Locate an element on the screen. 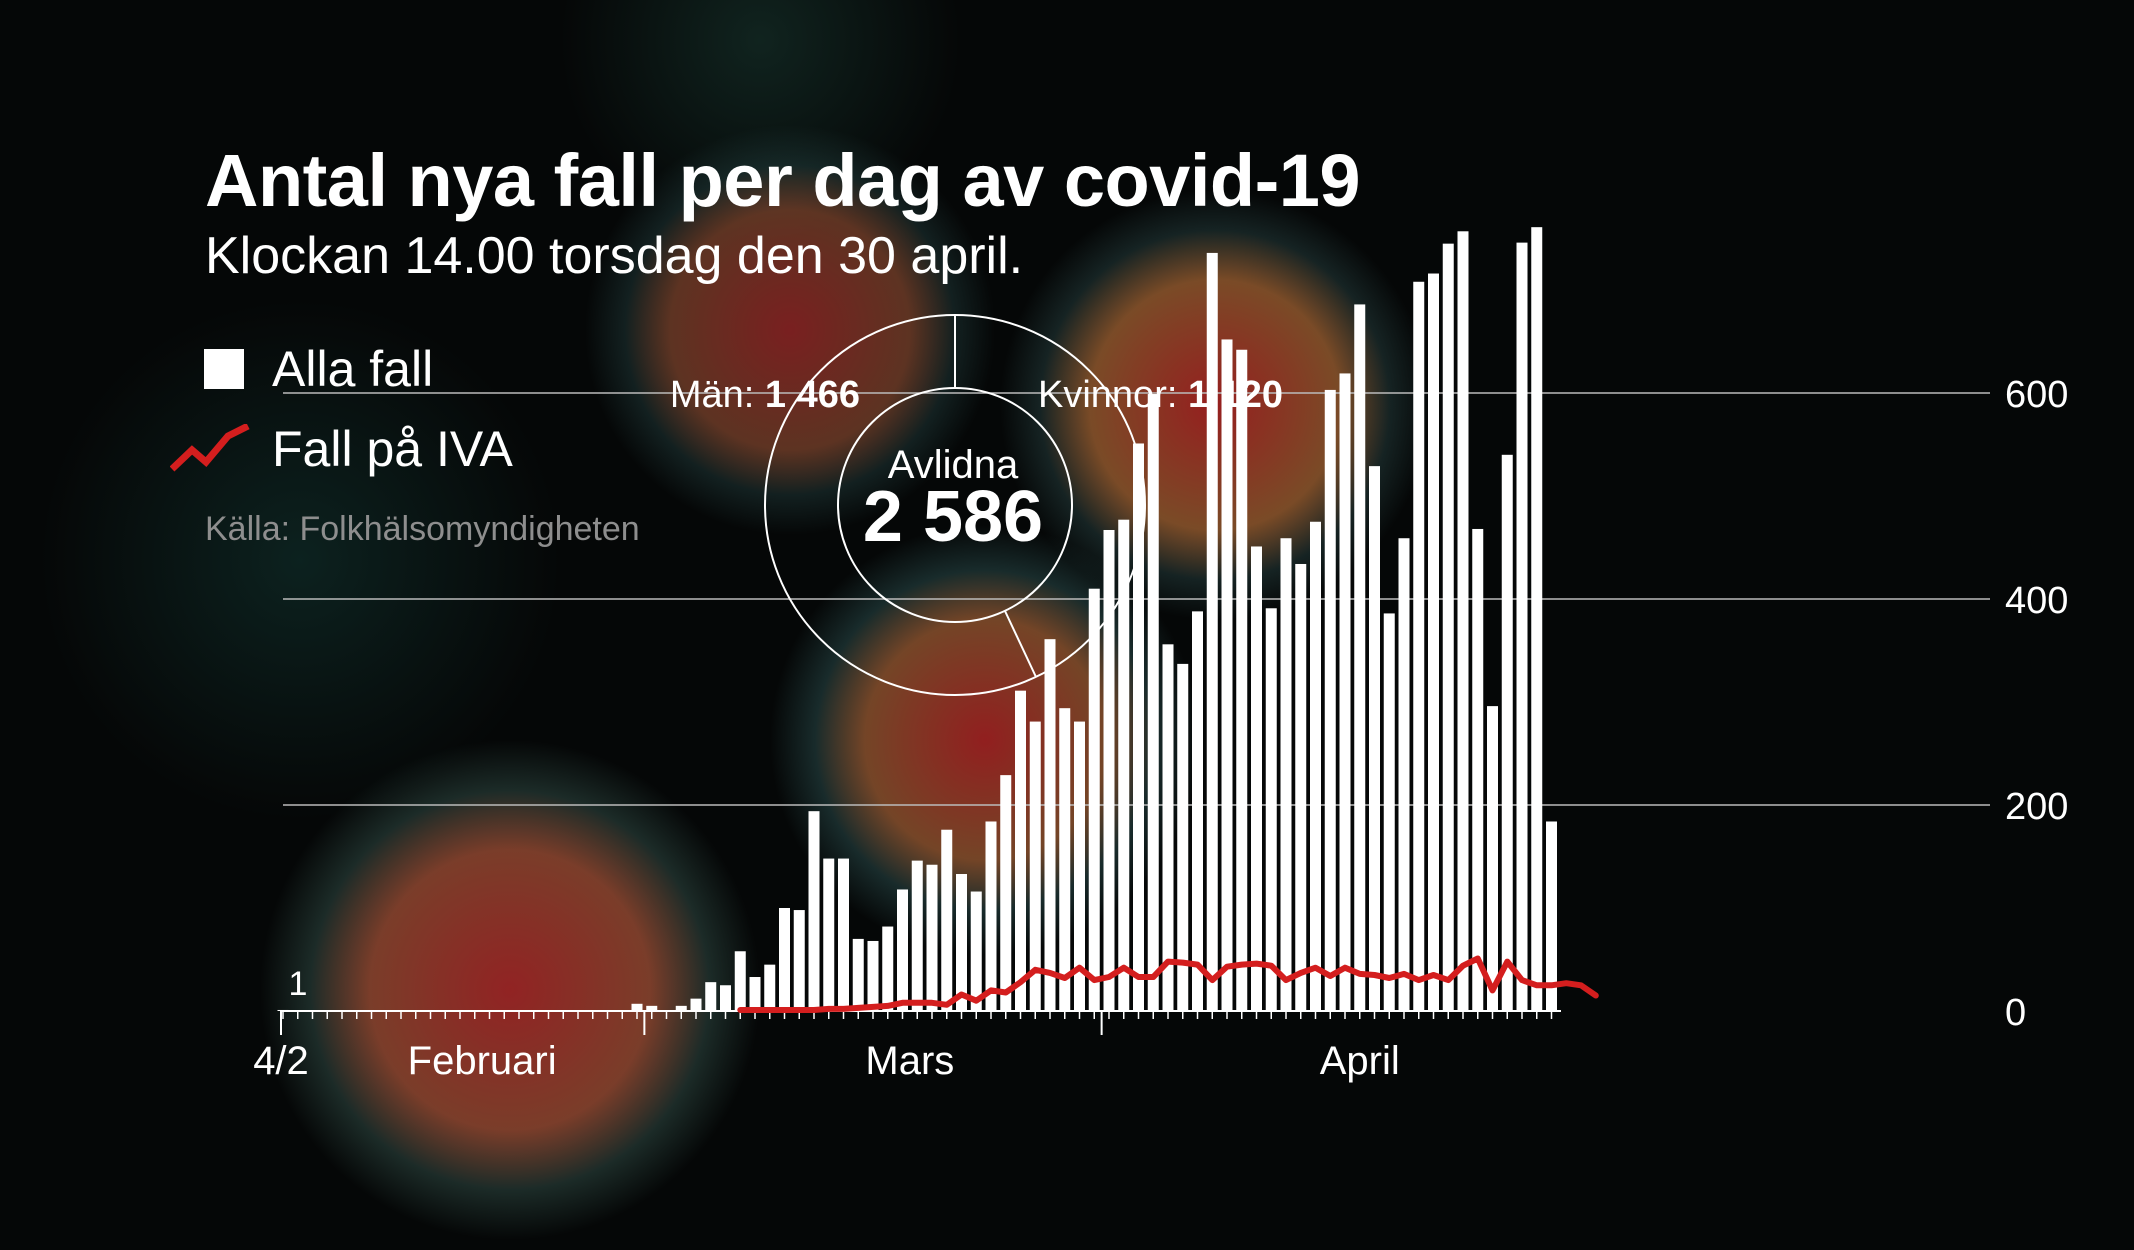  deaths-total: 2 586 is located at coordinates (953, 517).